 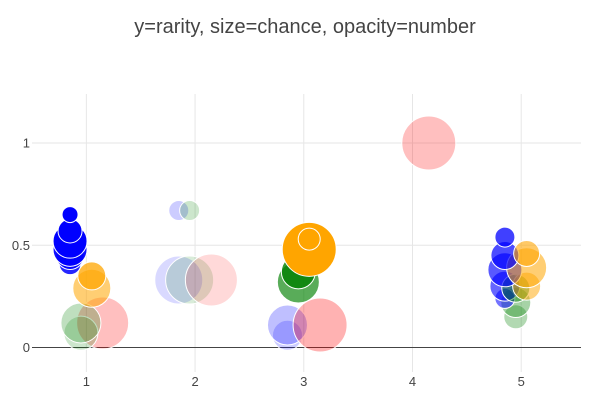 What do you see at coordinates (21, 245) in the screenshot?
I see `y-tick-label: 0.5` at bounding box center [21, 245].